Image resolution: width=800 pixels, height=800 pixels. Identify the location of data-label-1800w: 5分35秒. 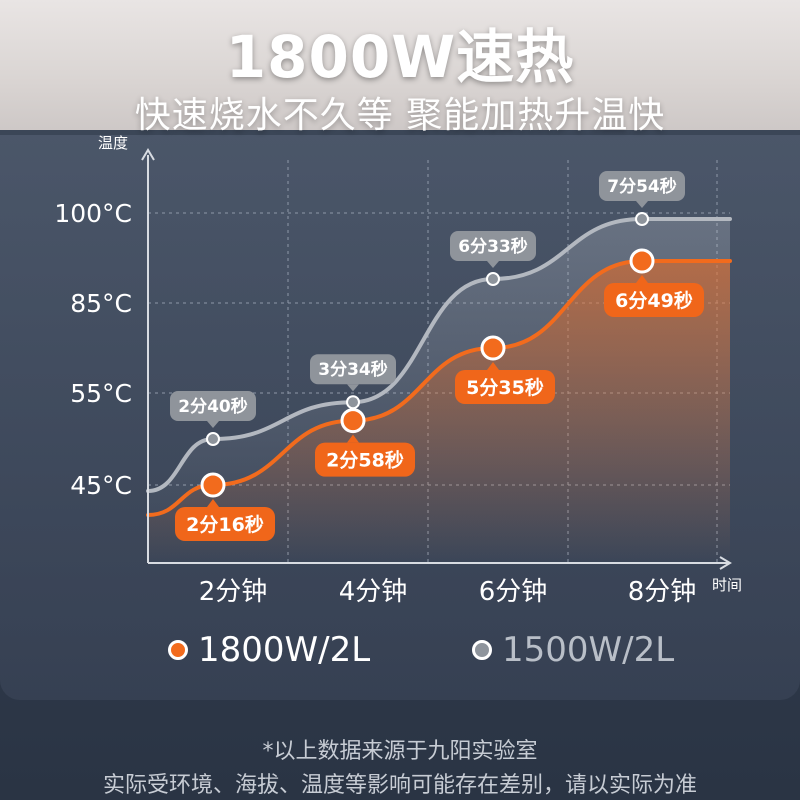
(505, 387).